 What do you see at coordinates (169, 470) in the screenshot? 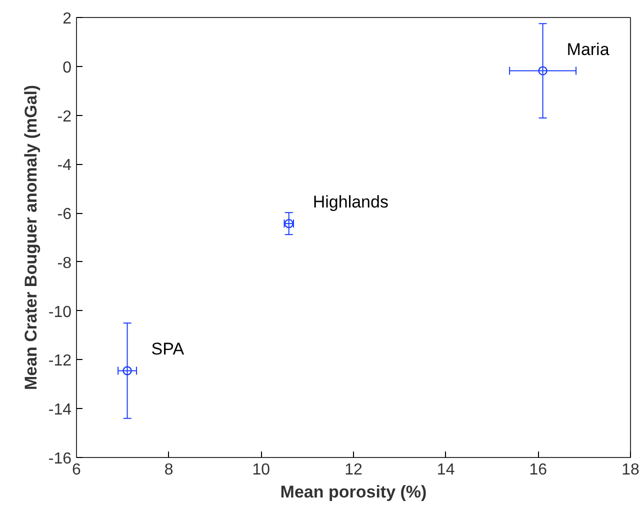
I see `x-tick-label: 8` at bounding box center [169, 470].